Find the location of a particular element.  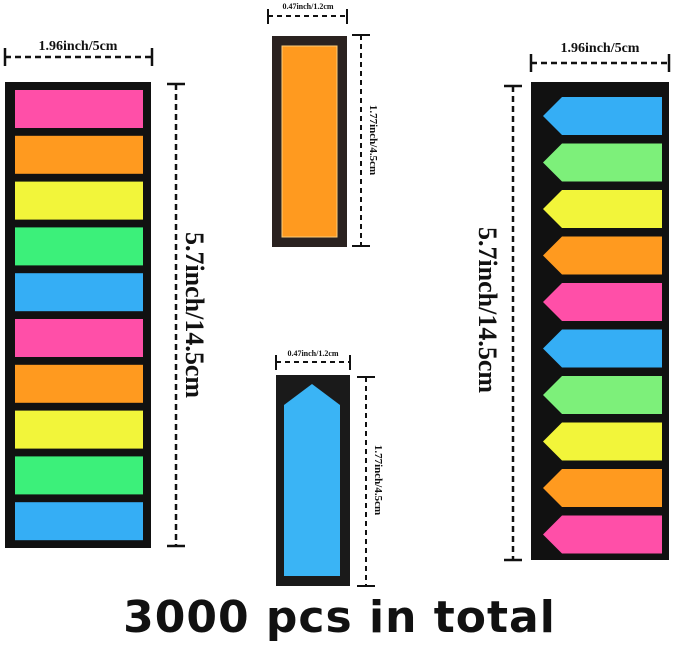

single-arrow-width-dimension is located at coordinates (313, 362).